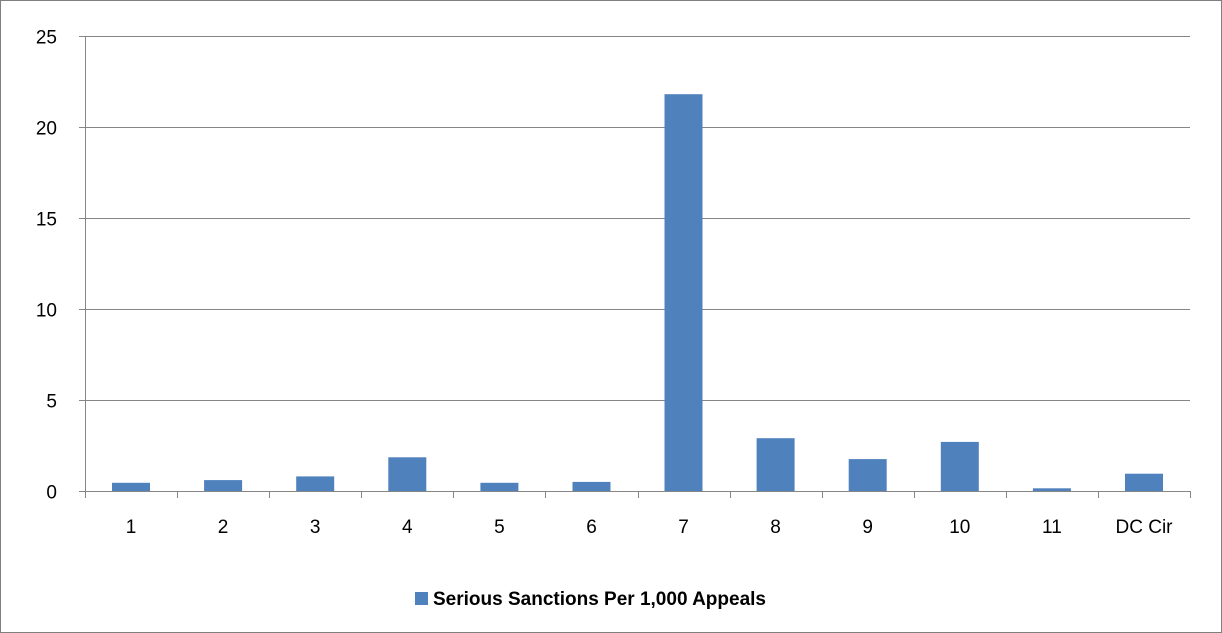 The width and height of the screenshot is (1222, 633). Describe the element at coordinates (959, 527) in the screenshot. I see `x-tick-label: 10` at that location.